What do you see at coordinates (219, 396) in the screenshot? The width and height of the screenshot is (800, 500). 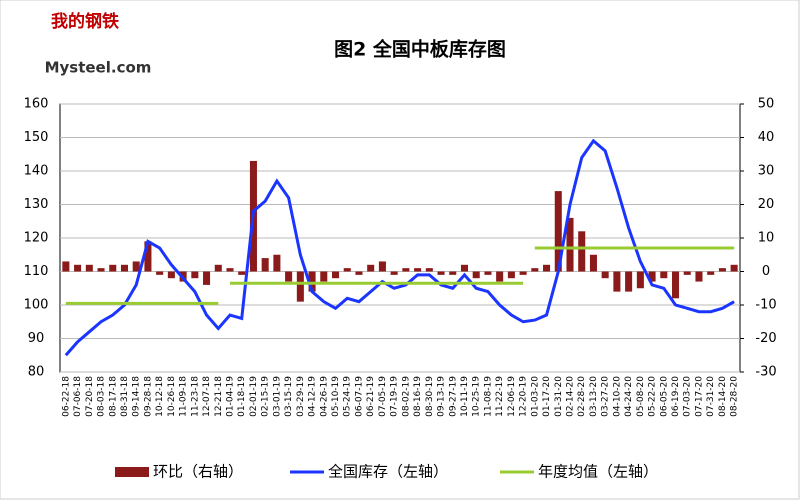 I see `x-tick-label: 12-21-18` at bounding box center [219, 396].